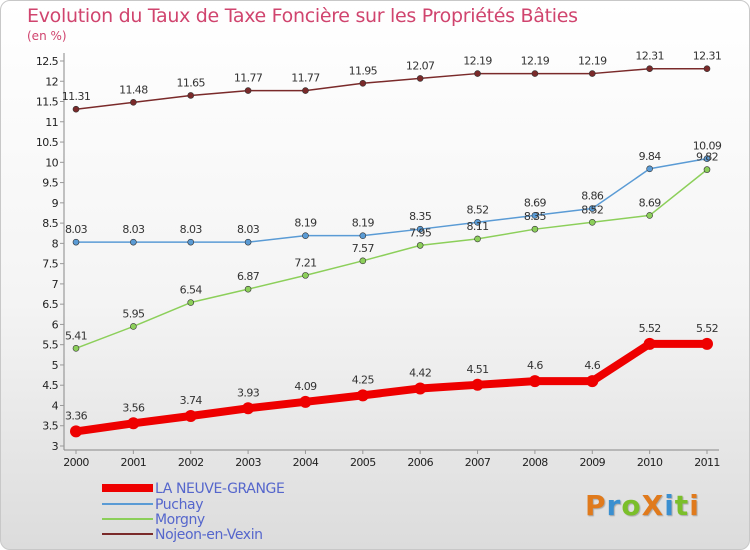  I want to click on data-label-la-neuve-grange: 4.42, so click(420, 372).